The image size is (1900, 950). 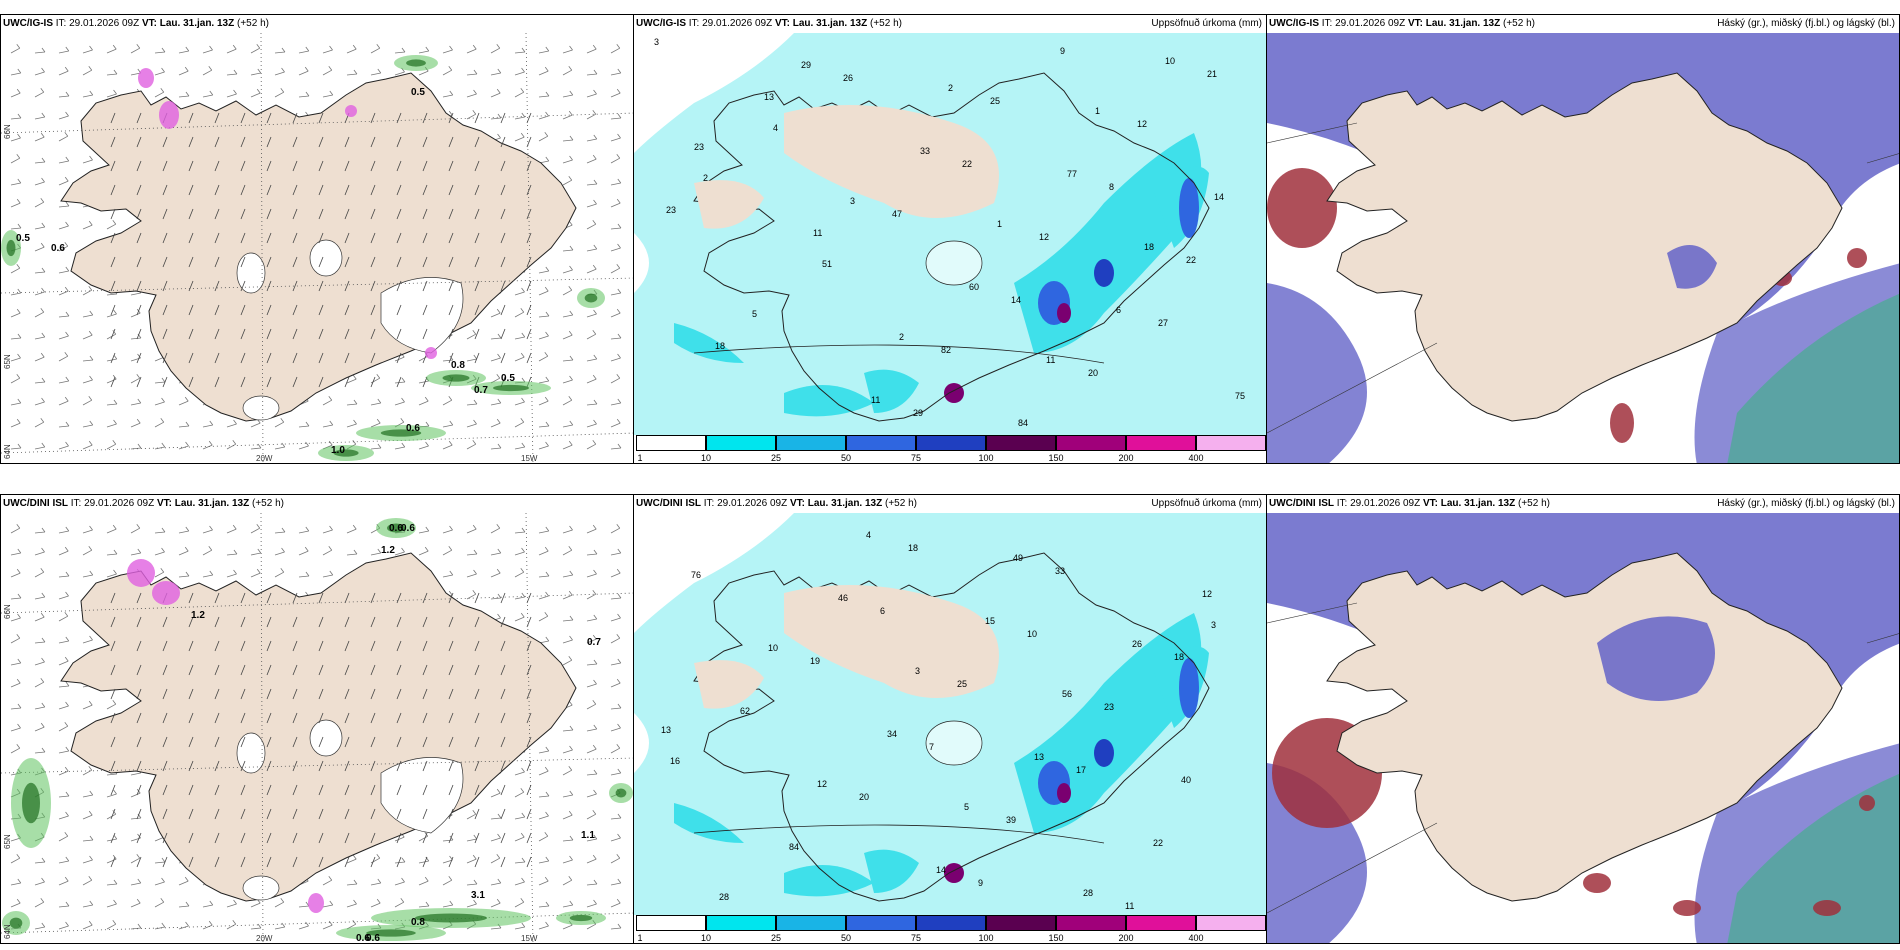 I want to click on coastline-south, so click(x=899, y=834).